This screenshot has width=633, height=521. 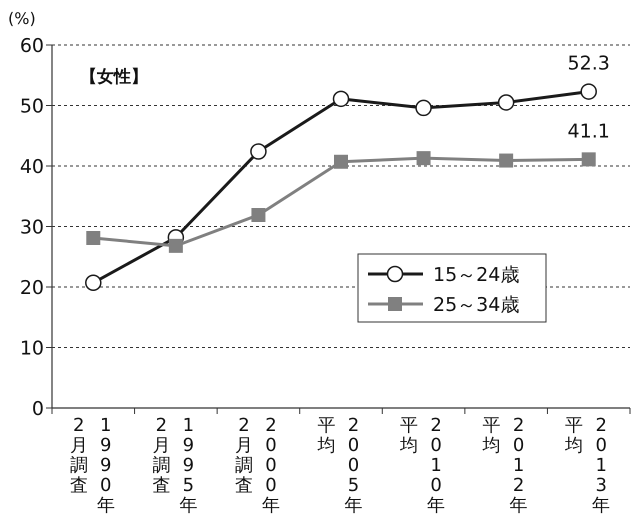 What do you see at coordinates (32, 227) in the screenshot?
I see `y-tick-label: 30` at bounding box center [32, 227].